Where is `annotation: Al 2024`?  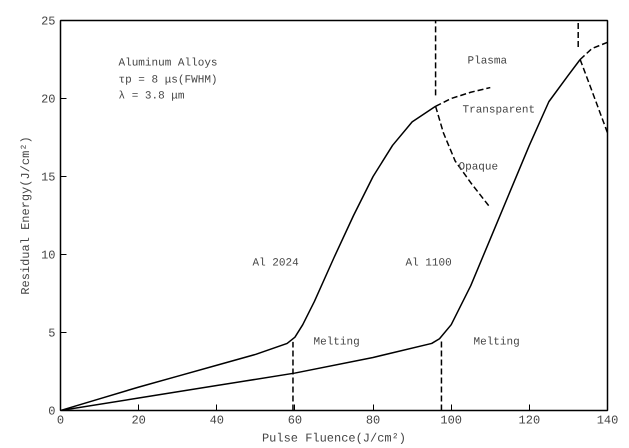
annotation: Al 2024 is located at coordinates (276, 264).